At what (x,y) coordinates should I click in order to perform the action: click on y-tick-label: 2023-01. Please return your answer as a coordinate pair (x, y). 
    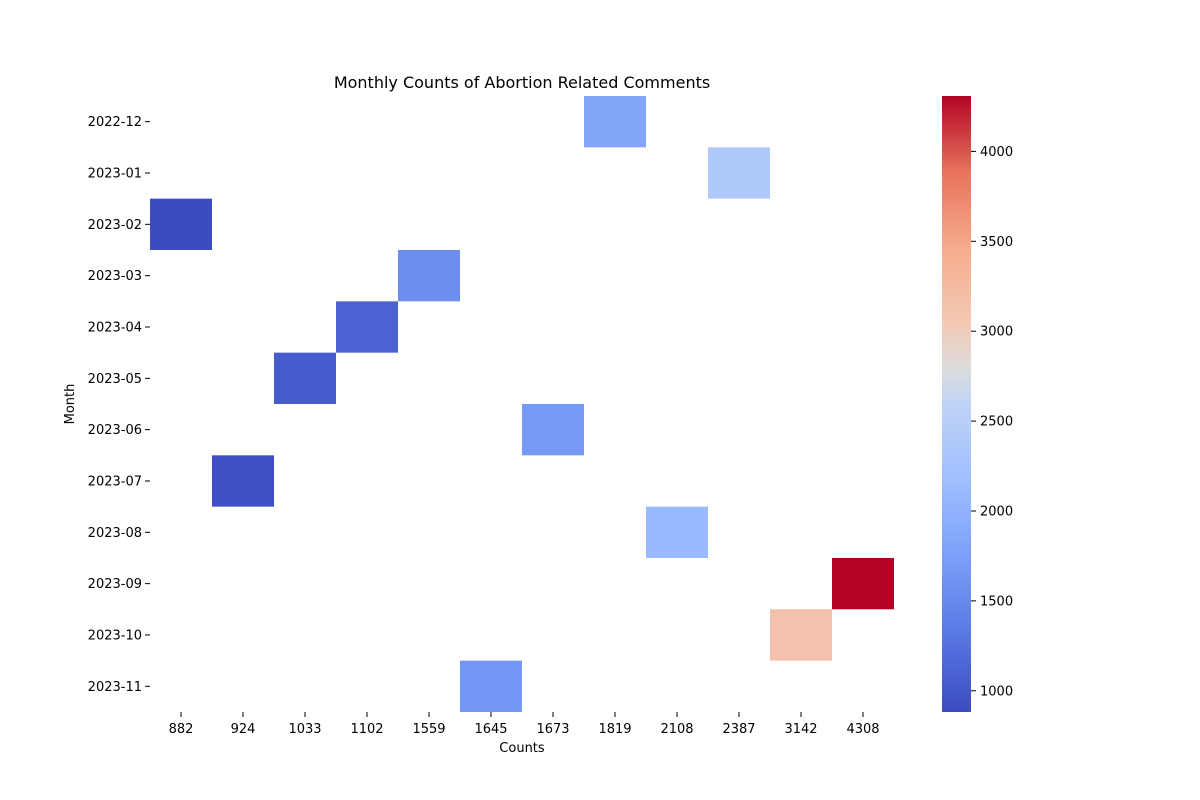
    Looking at the image, I should click on (115, 173).